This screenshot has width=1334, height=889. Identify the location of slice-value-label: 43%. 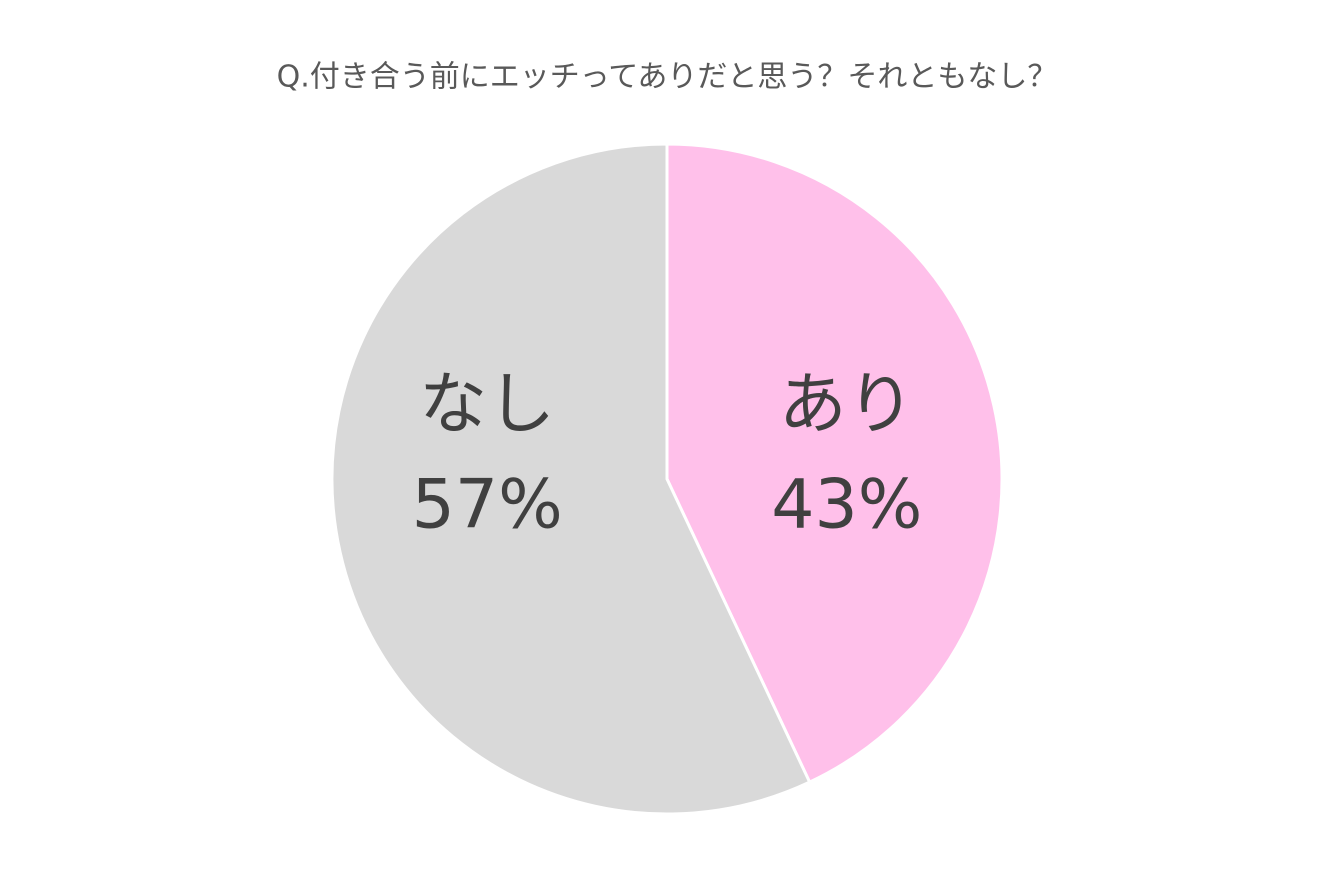
(846, 505).